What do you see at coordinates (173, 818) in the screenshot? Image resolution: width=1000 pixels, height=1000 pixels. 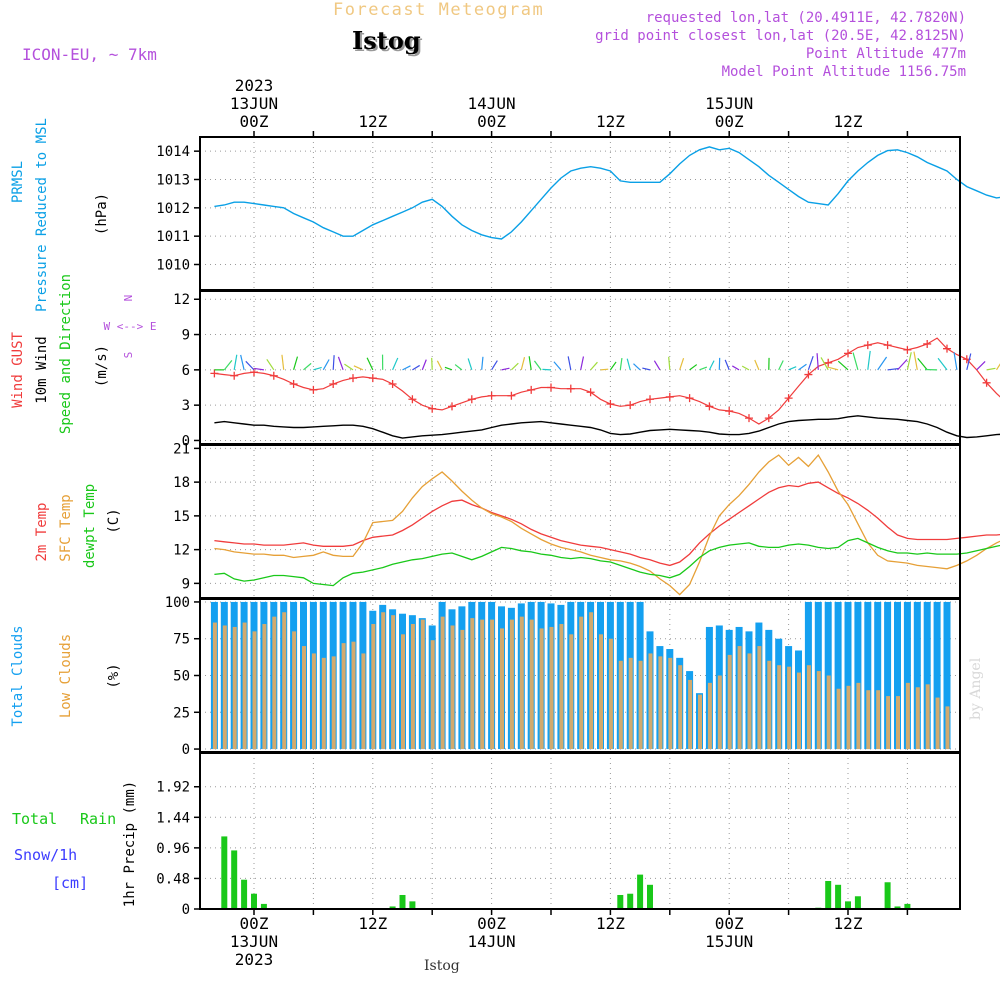 I see `y-tick-label: 1.44` at bounding box center [173, 818].